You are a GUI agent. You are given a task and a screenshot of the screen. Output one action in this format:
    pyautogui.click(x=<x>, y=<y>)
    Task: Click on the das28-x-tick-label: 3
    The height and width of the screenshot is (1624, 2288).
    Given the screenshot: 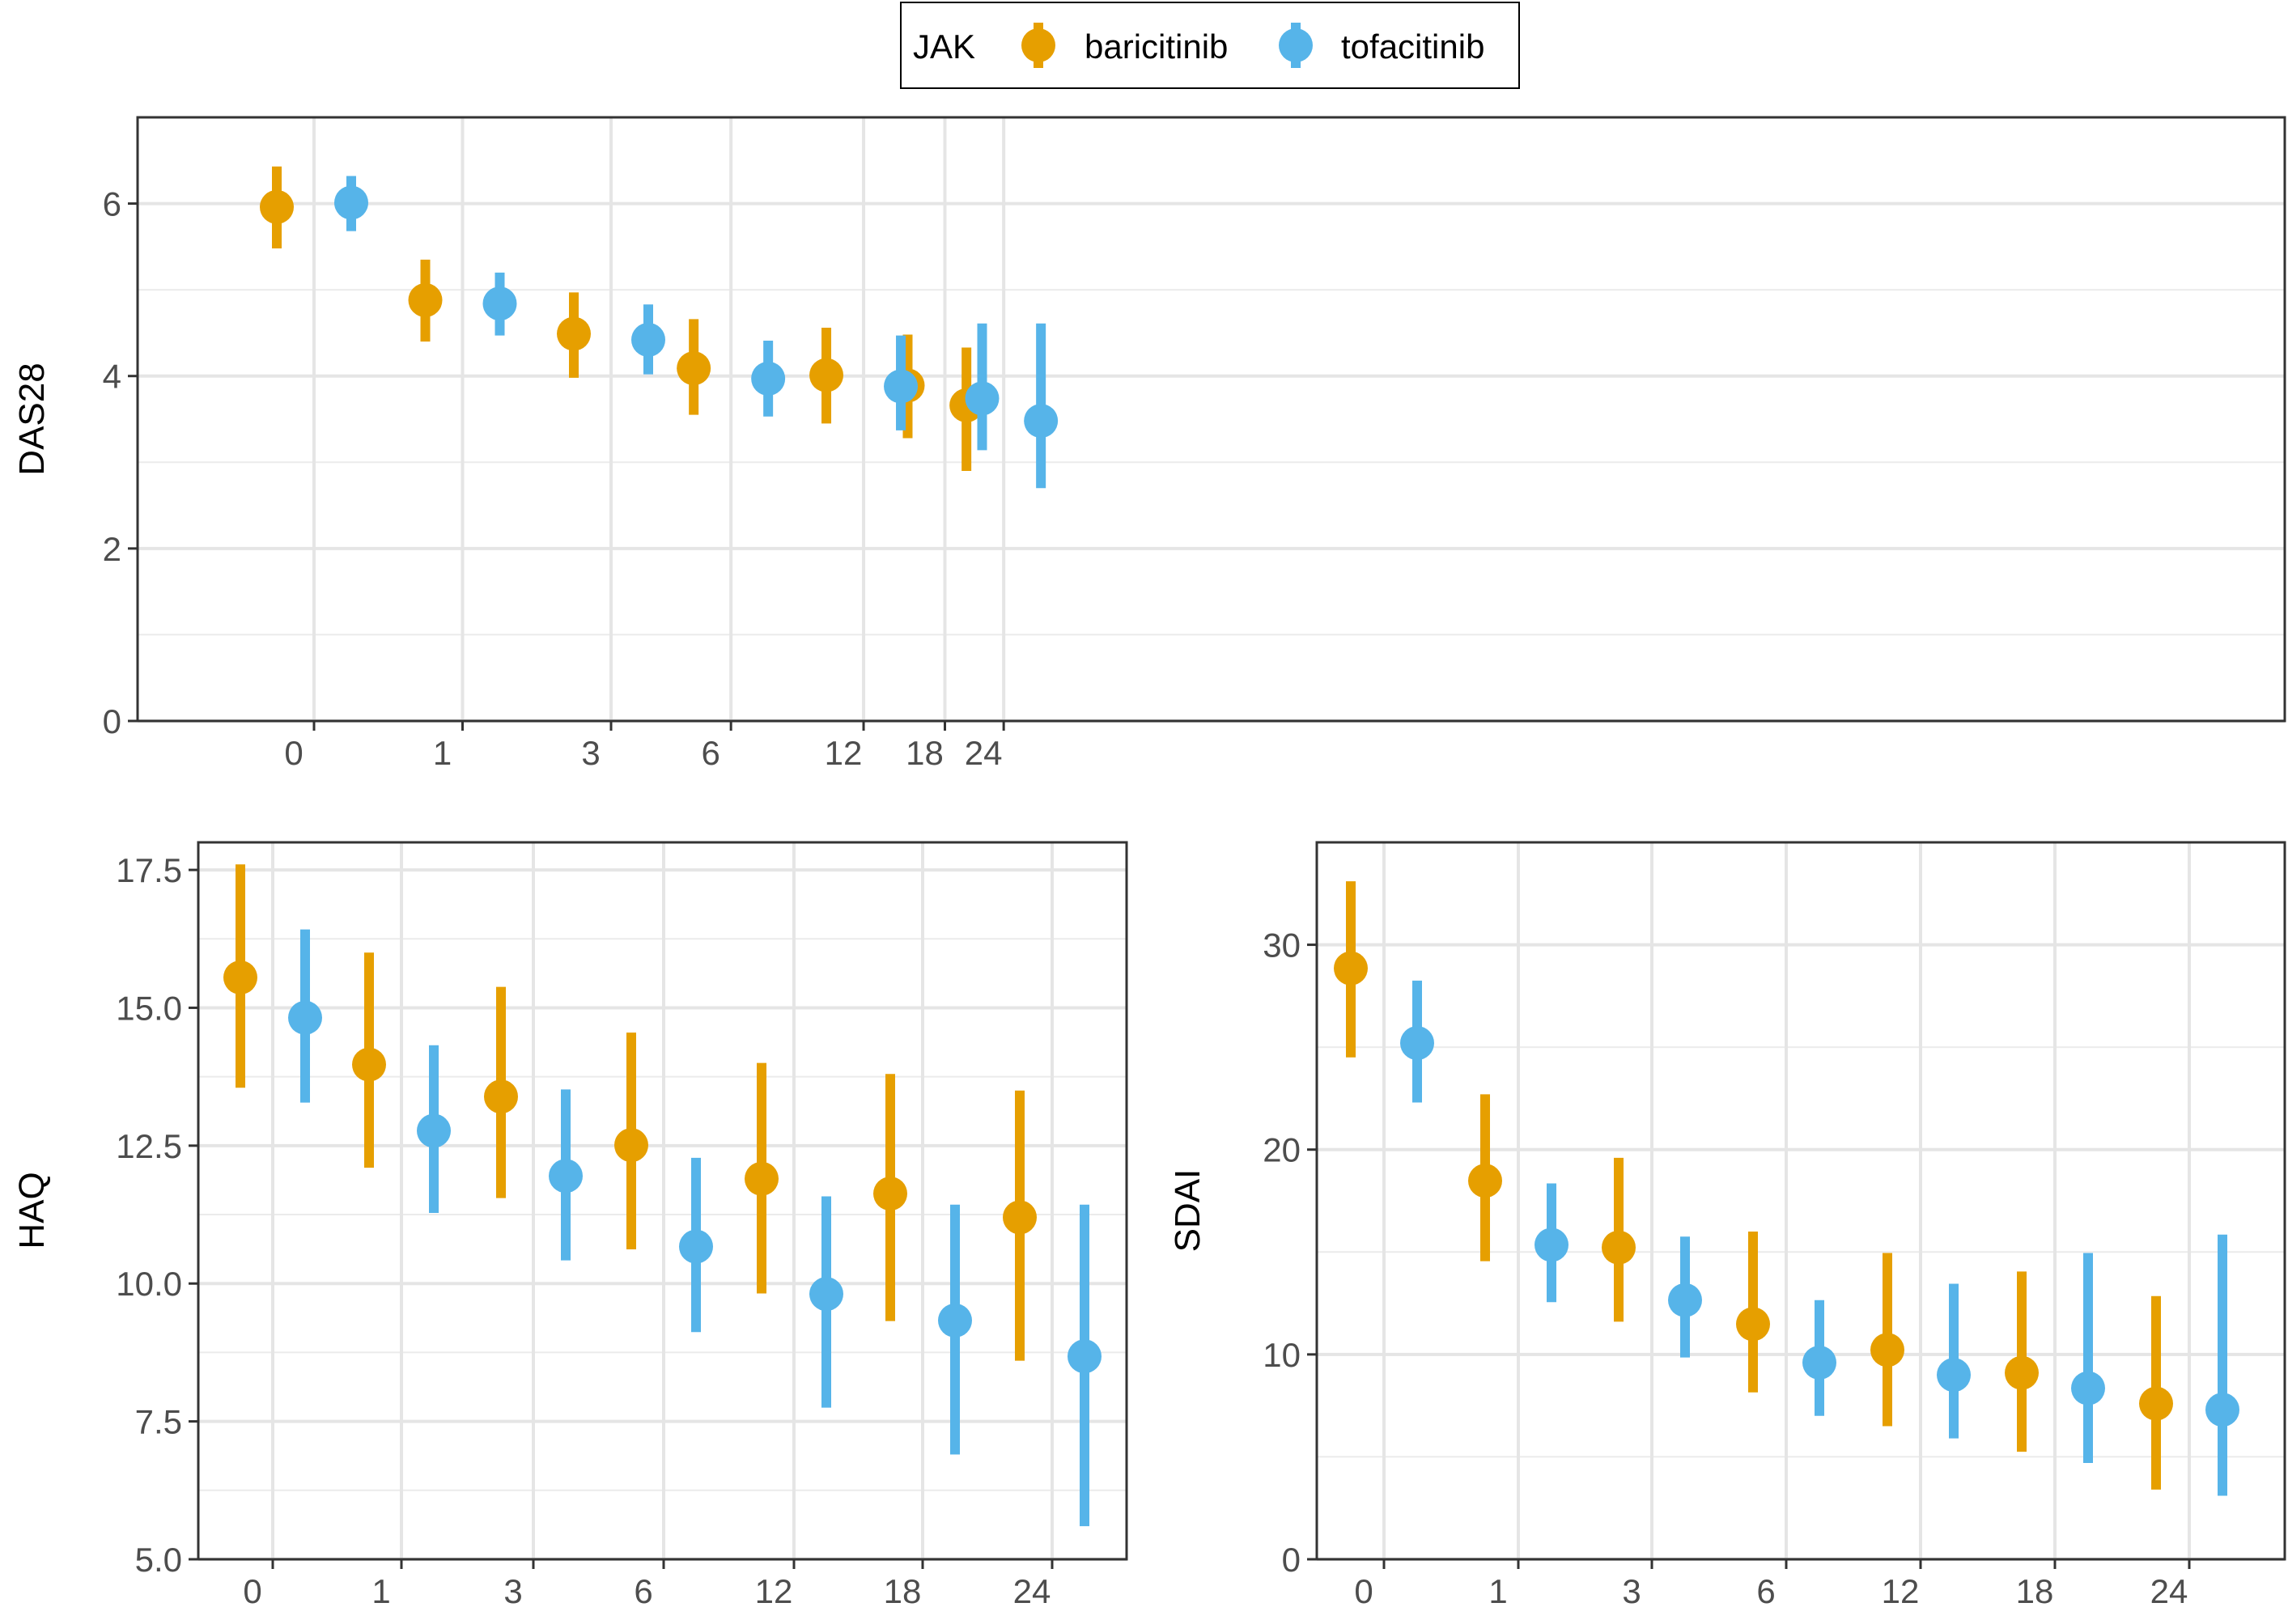 What is the action you would take?
    pyautogui.click(x=590, y=753)
    